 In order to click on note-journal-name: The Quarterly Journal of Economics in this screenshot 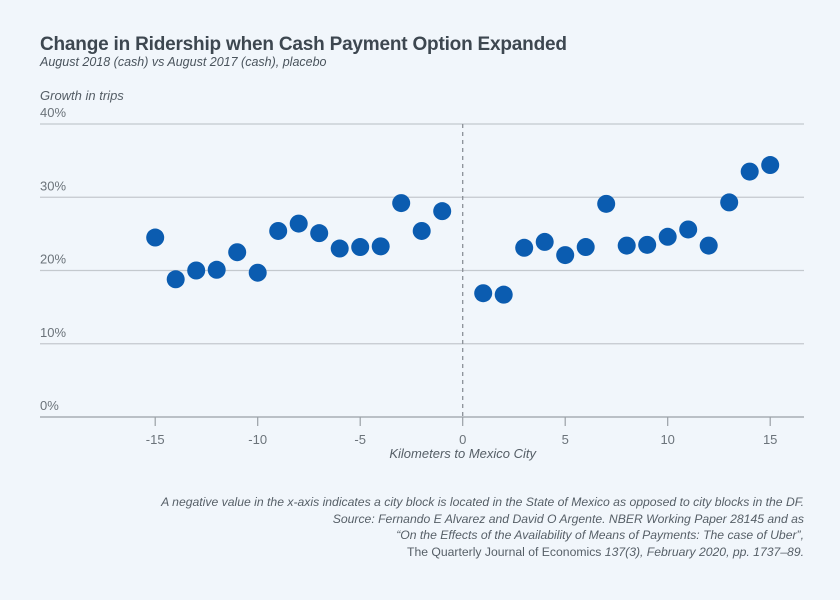, I will do `click(506, 551)`.